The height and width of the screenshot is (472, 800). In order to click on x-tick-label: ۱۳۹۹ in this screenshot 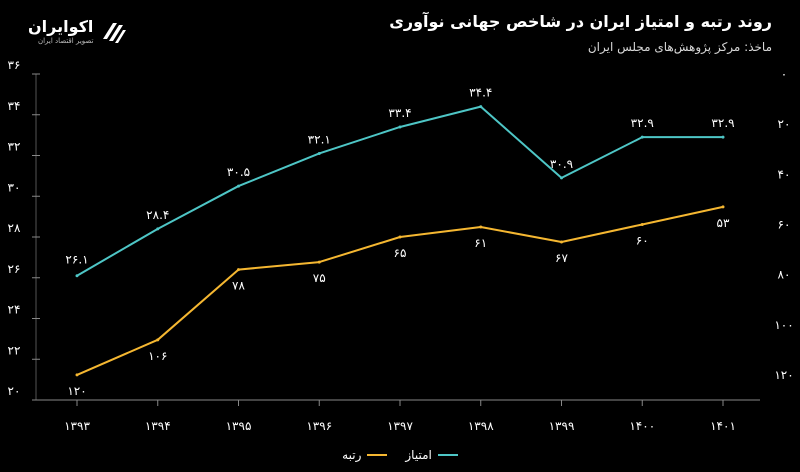, I will do `click(562, 426)`.